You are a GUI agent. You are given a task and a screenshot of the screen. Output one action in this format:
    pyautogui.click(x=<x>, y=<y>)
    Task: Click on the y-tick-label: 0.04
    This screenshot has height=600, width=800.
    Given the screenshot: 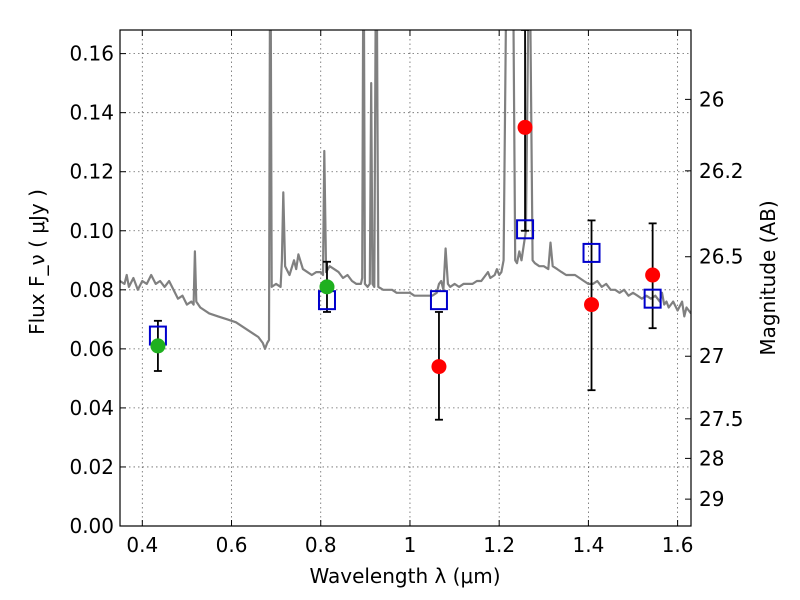 What is the action you would take?
    pyautogui.click(x=91, y=408)
    